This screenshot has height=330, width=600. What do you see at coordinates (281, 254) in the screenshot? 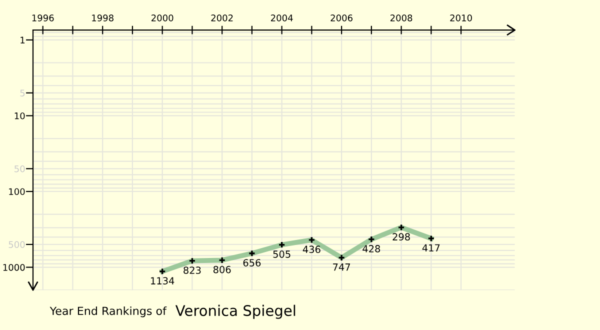
I see `data-label: 505` at bounding box center [281, 254].